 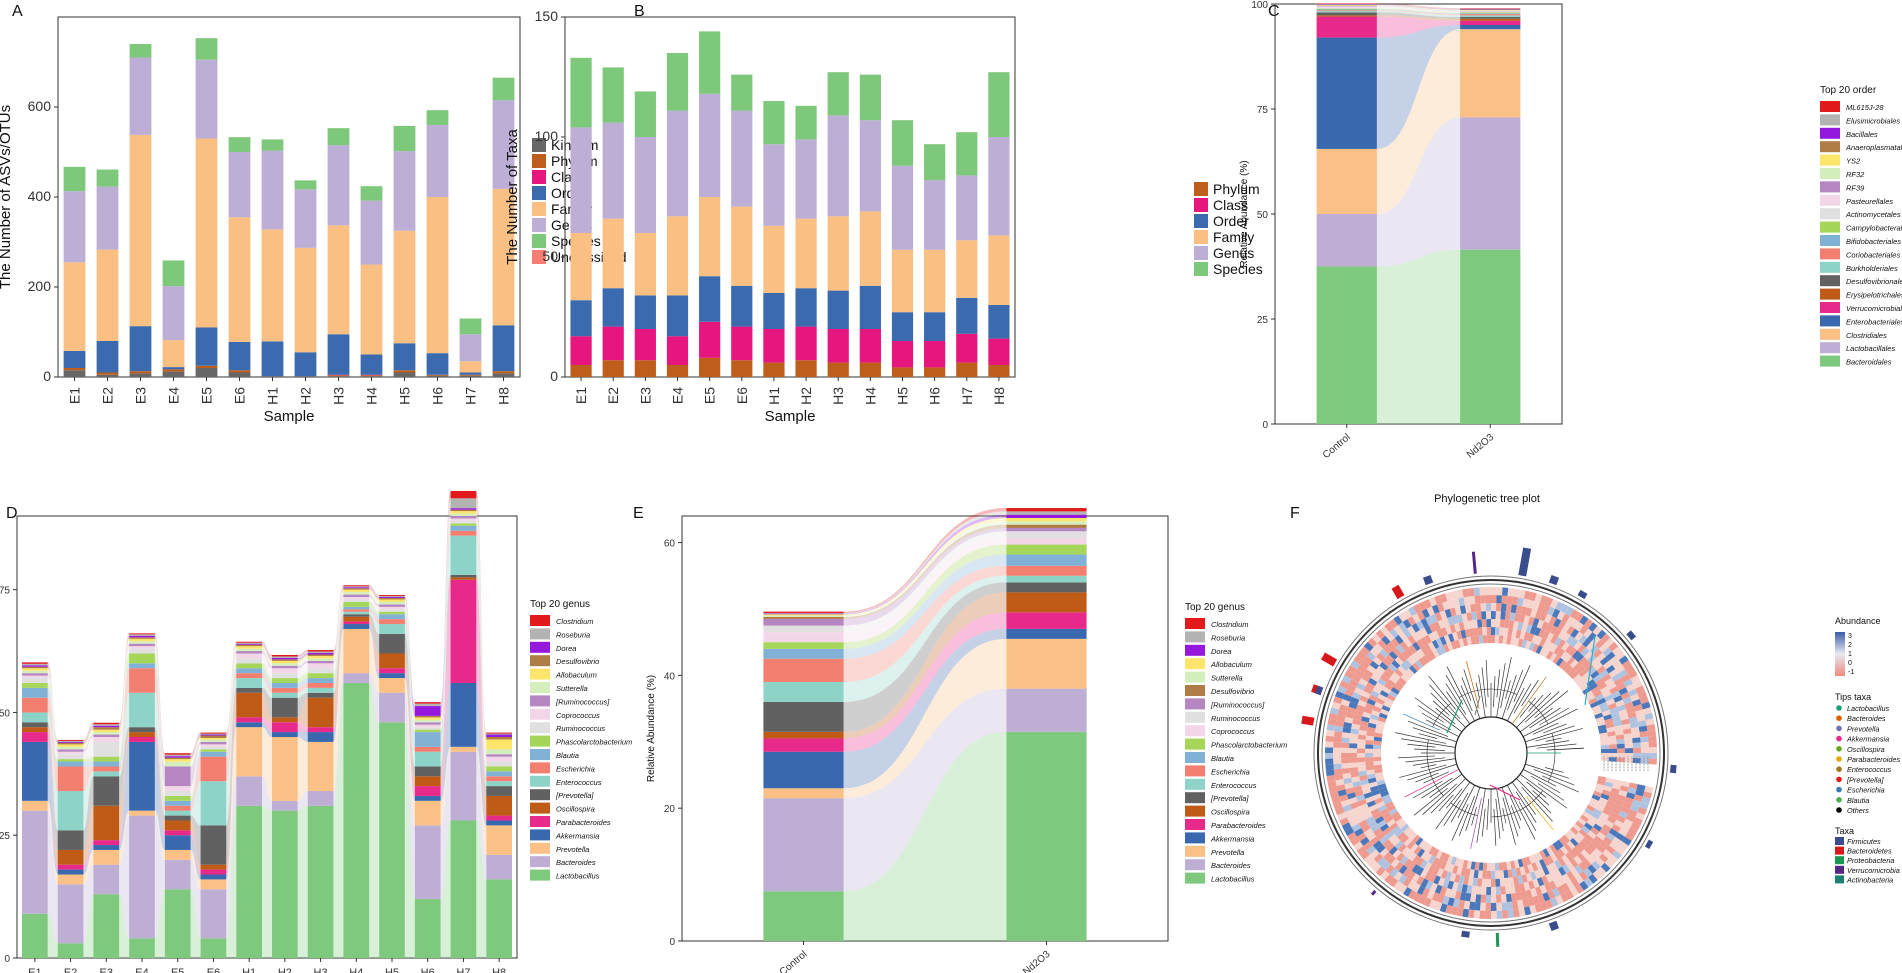 I want to click on bar-[ruminococcus]-e2, so click(x=70, y=750).